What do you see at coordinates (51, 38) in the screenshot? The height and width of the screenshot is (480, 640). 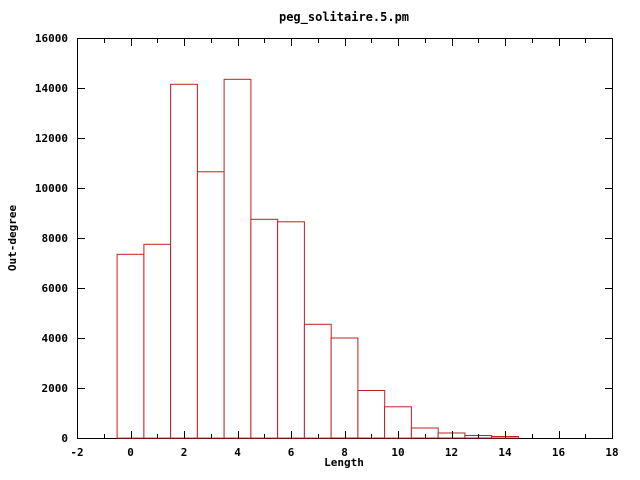 I see `y-tick-label: 16000` at bounding box center [51, 38].